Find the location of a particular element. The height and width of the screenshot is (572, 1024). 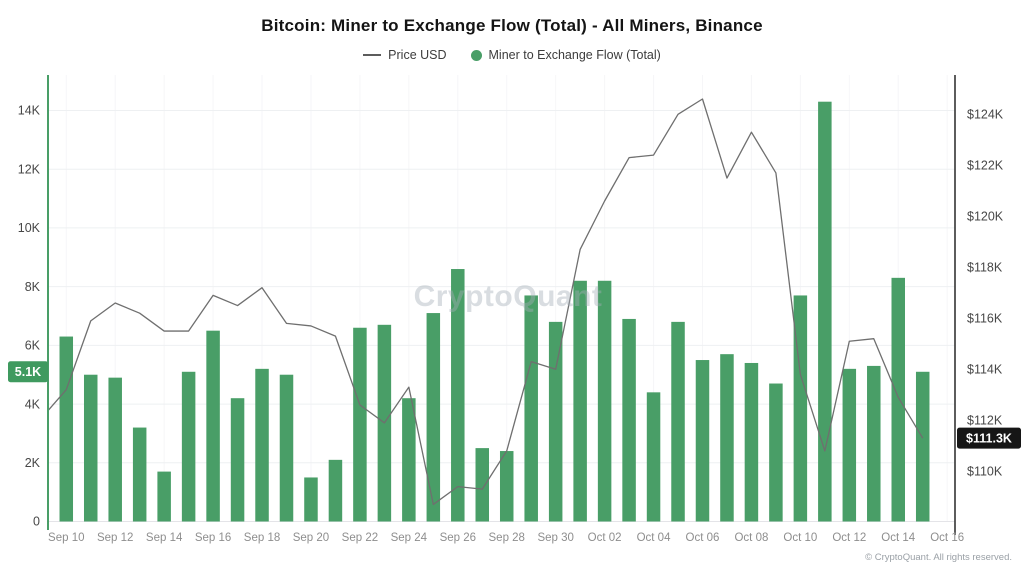

legend-item-flow: Miner to Exchange Flow (Total) is located at coordinates (565, 55).